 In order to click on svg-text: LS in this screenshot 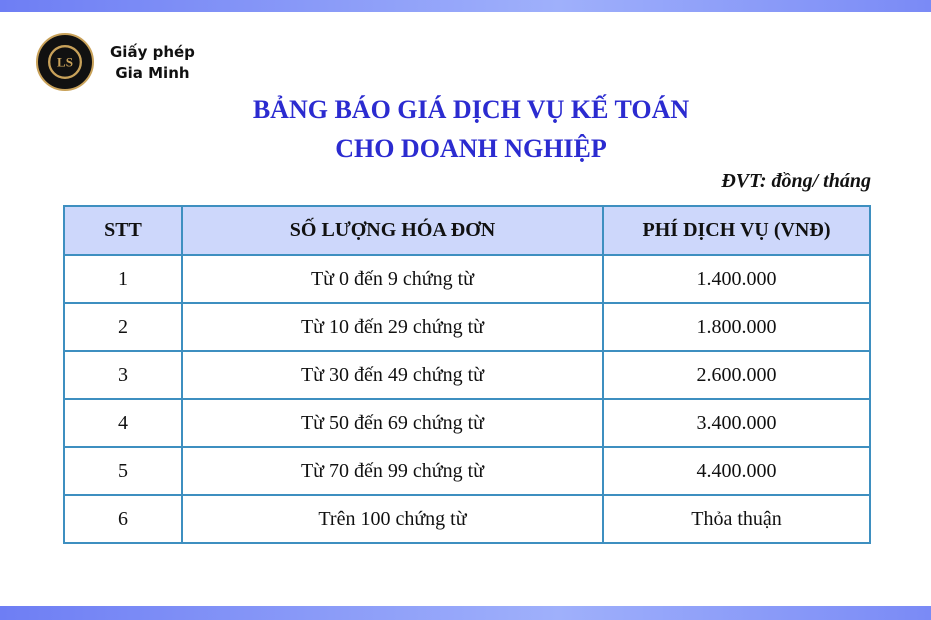, I will do `click(65, 62)`.